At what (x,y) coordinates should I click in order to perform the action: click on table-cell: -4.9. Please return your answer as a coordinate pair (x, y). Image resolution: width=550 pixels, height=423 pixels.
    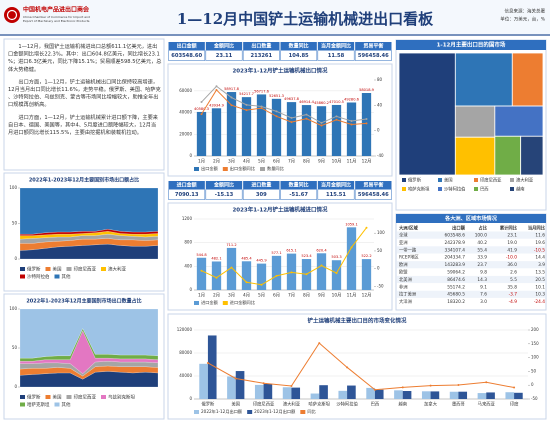
    Looking at the image, I should click on (513, 302).